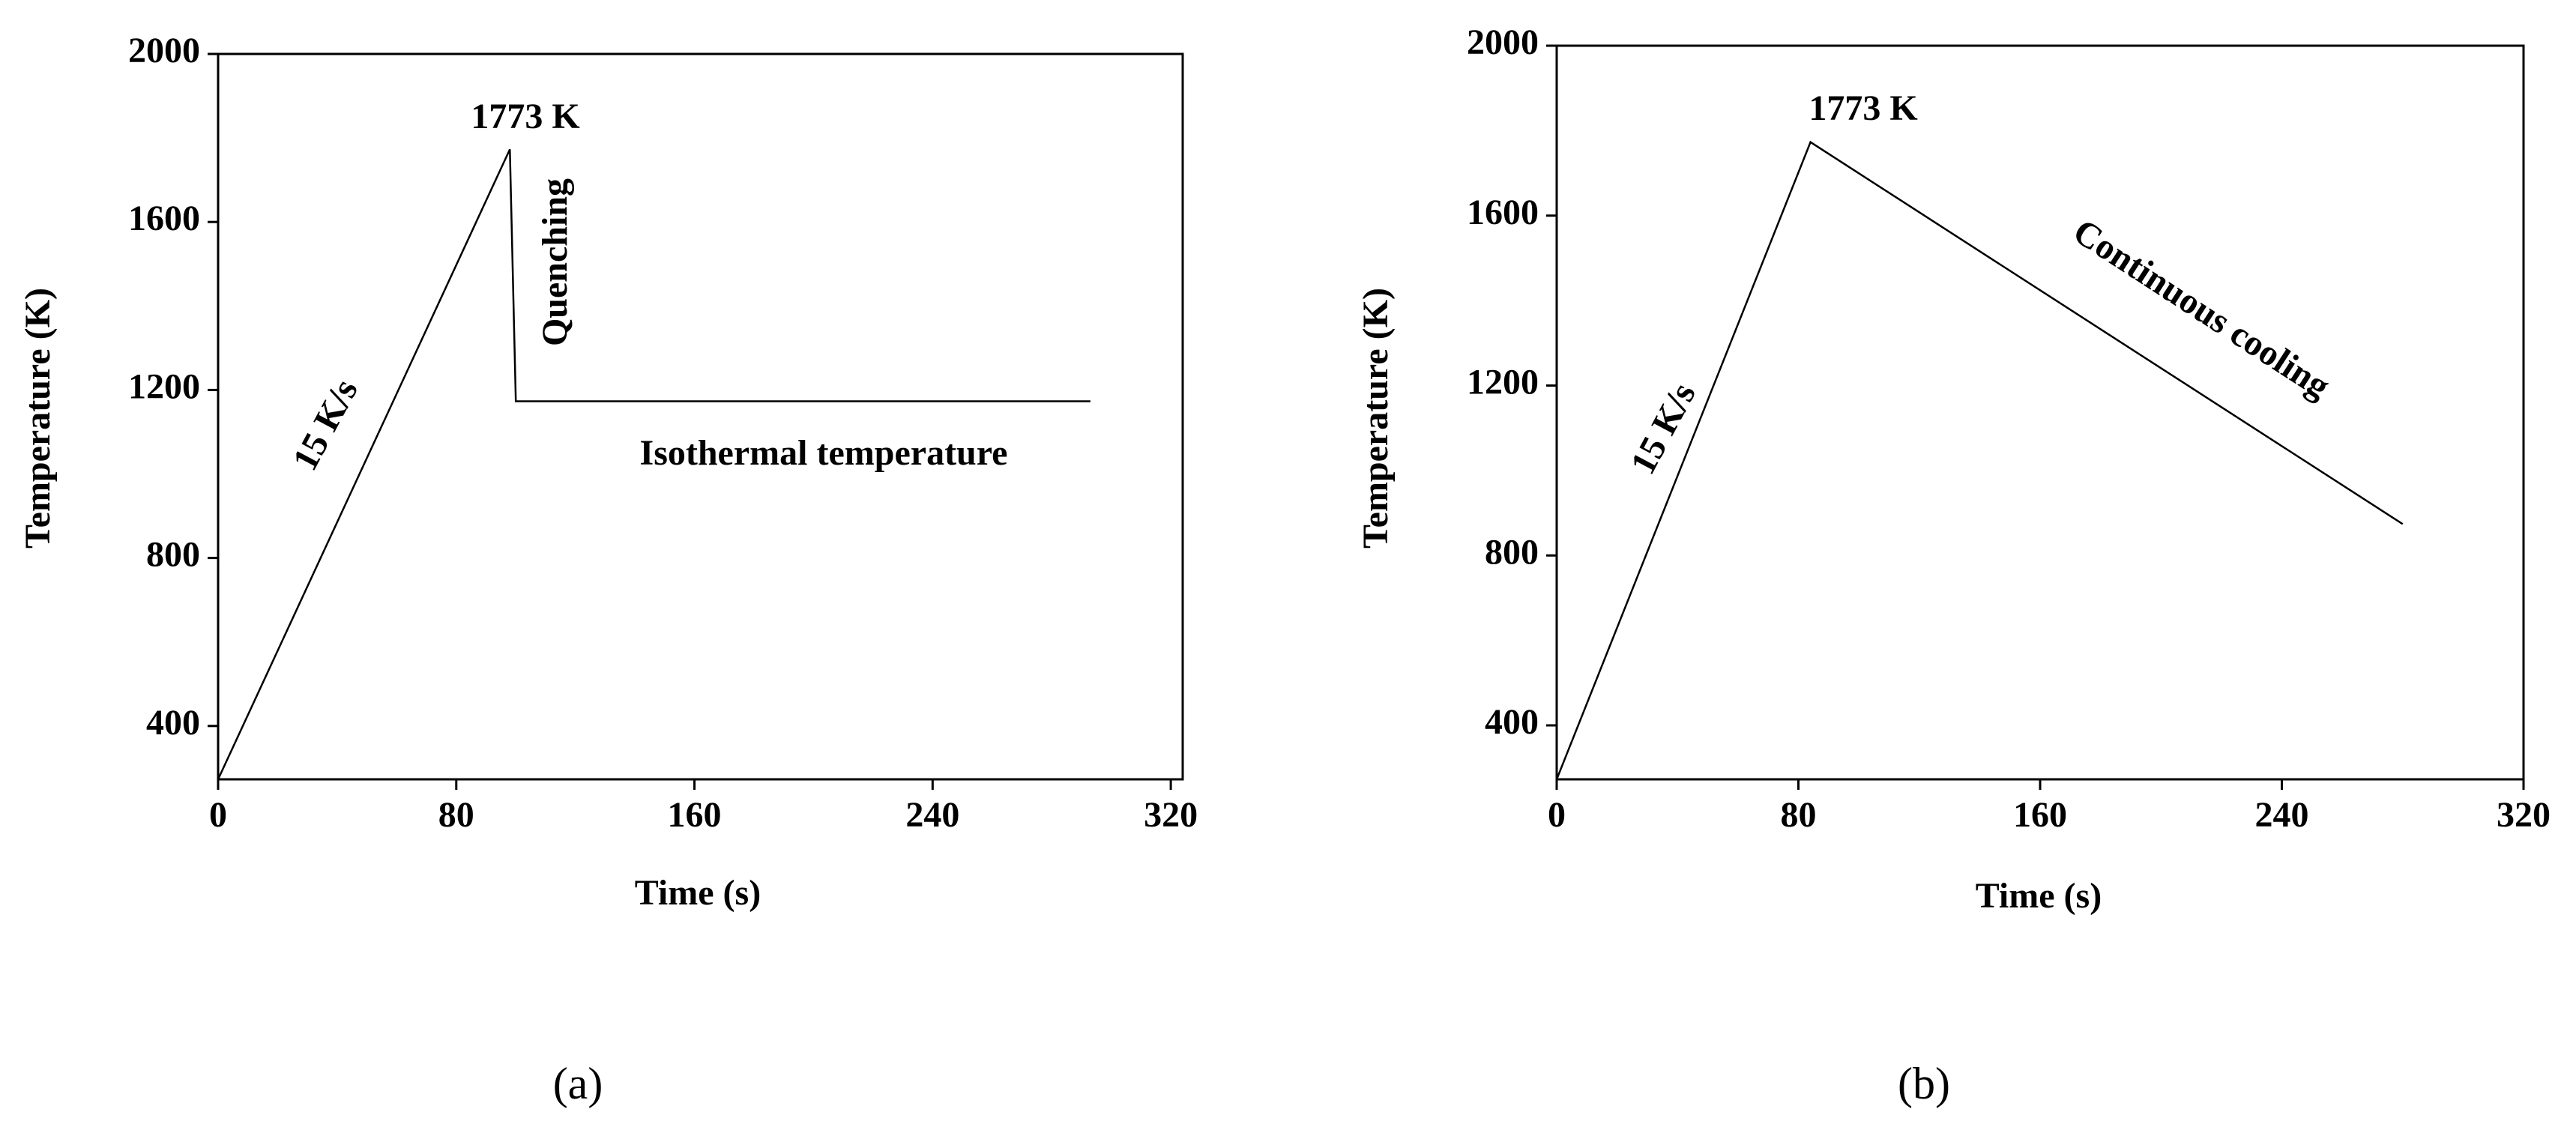 Image resolution: width=2576 pixels, height=1142 pixels. Describe the element at coordinates (578, 1083) in the screenshot. I see `panel-caption: (a)` at that location.